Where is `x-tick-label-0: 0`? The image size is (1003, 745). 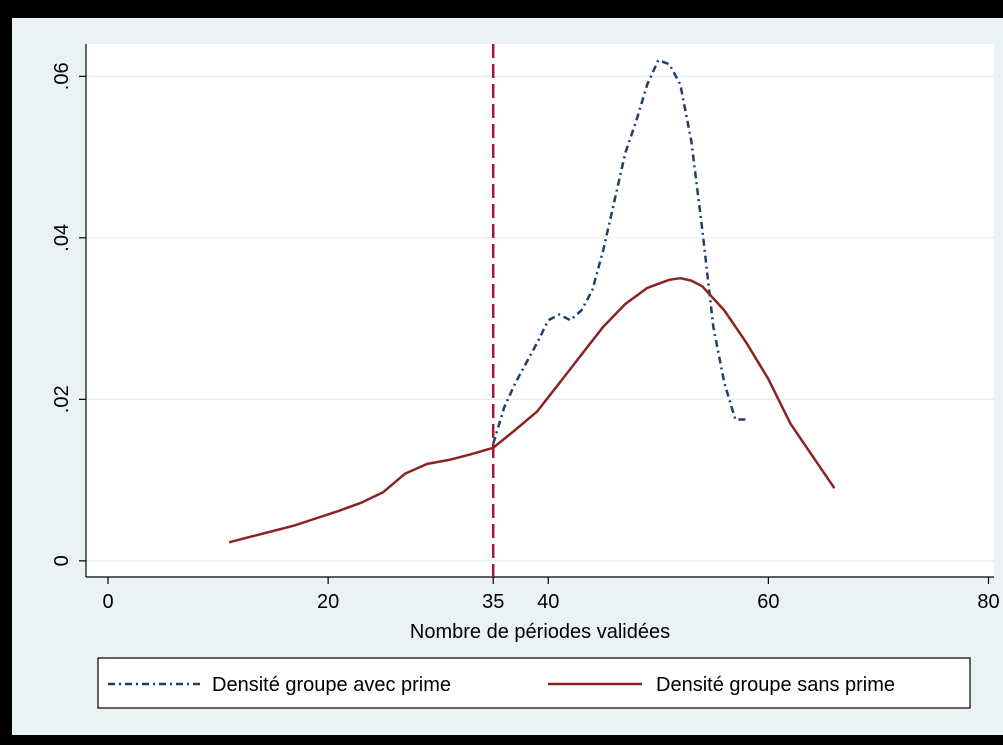
x-tick-label-0: 0 is located at coordinates (107, 602).